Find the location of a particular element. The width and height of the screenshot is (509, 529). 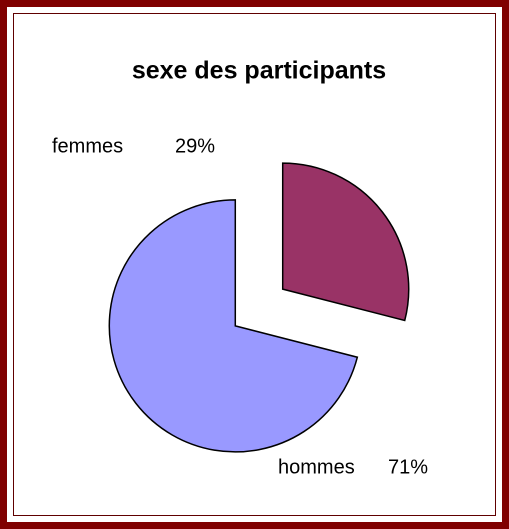

slice-value-label: 29% is located at coordinates (195, 146).